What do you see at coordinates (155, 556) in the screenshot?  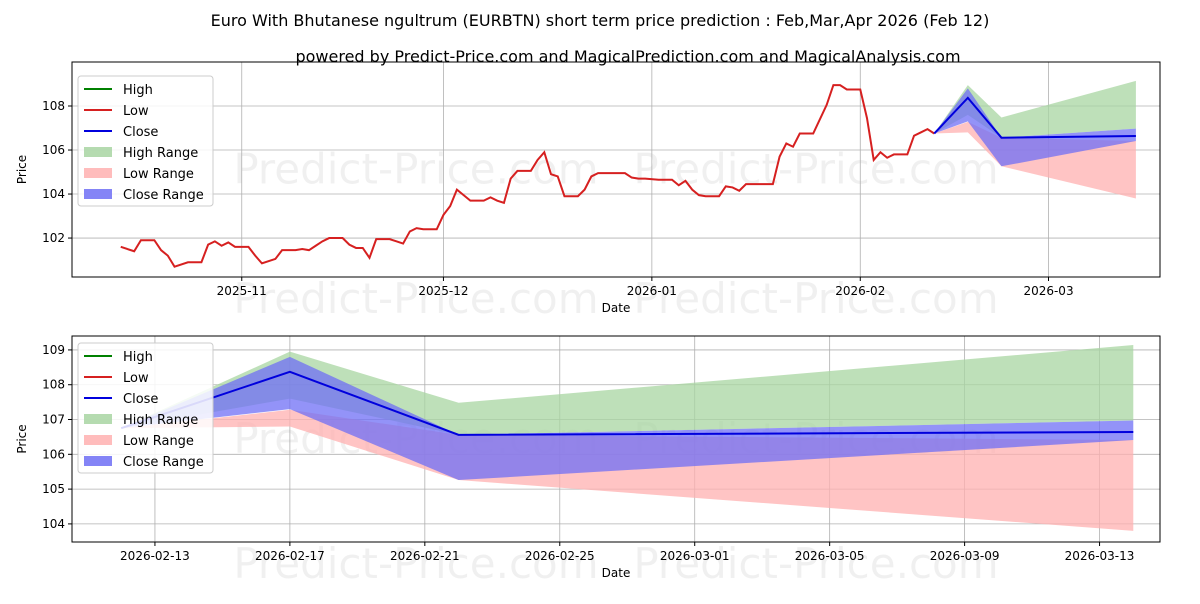 I see `x-tick-label: 2026-02-13` at bounding box center [155, 556].